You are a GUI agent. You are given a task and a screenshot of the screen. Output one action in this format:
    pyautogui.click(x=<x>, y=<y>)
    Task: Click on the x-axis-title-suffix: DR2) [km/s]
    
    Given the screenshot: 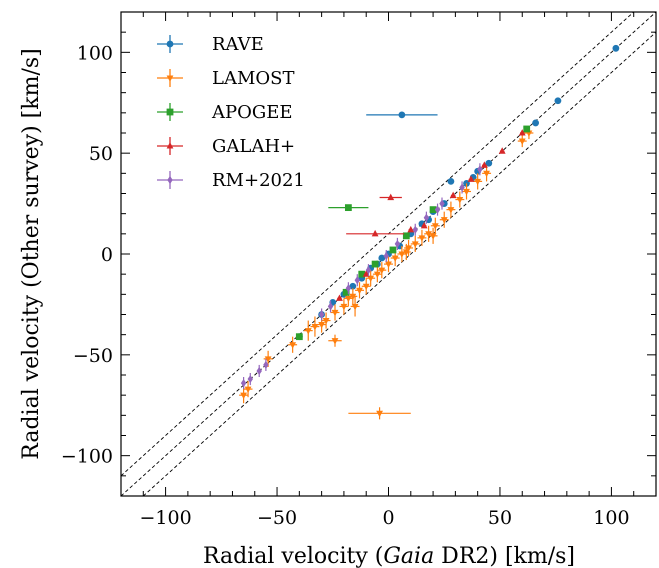 What is the action you would take?
    pyautogui.click(x=504, y=556)
    